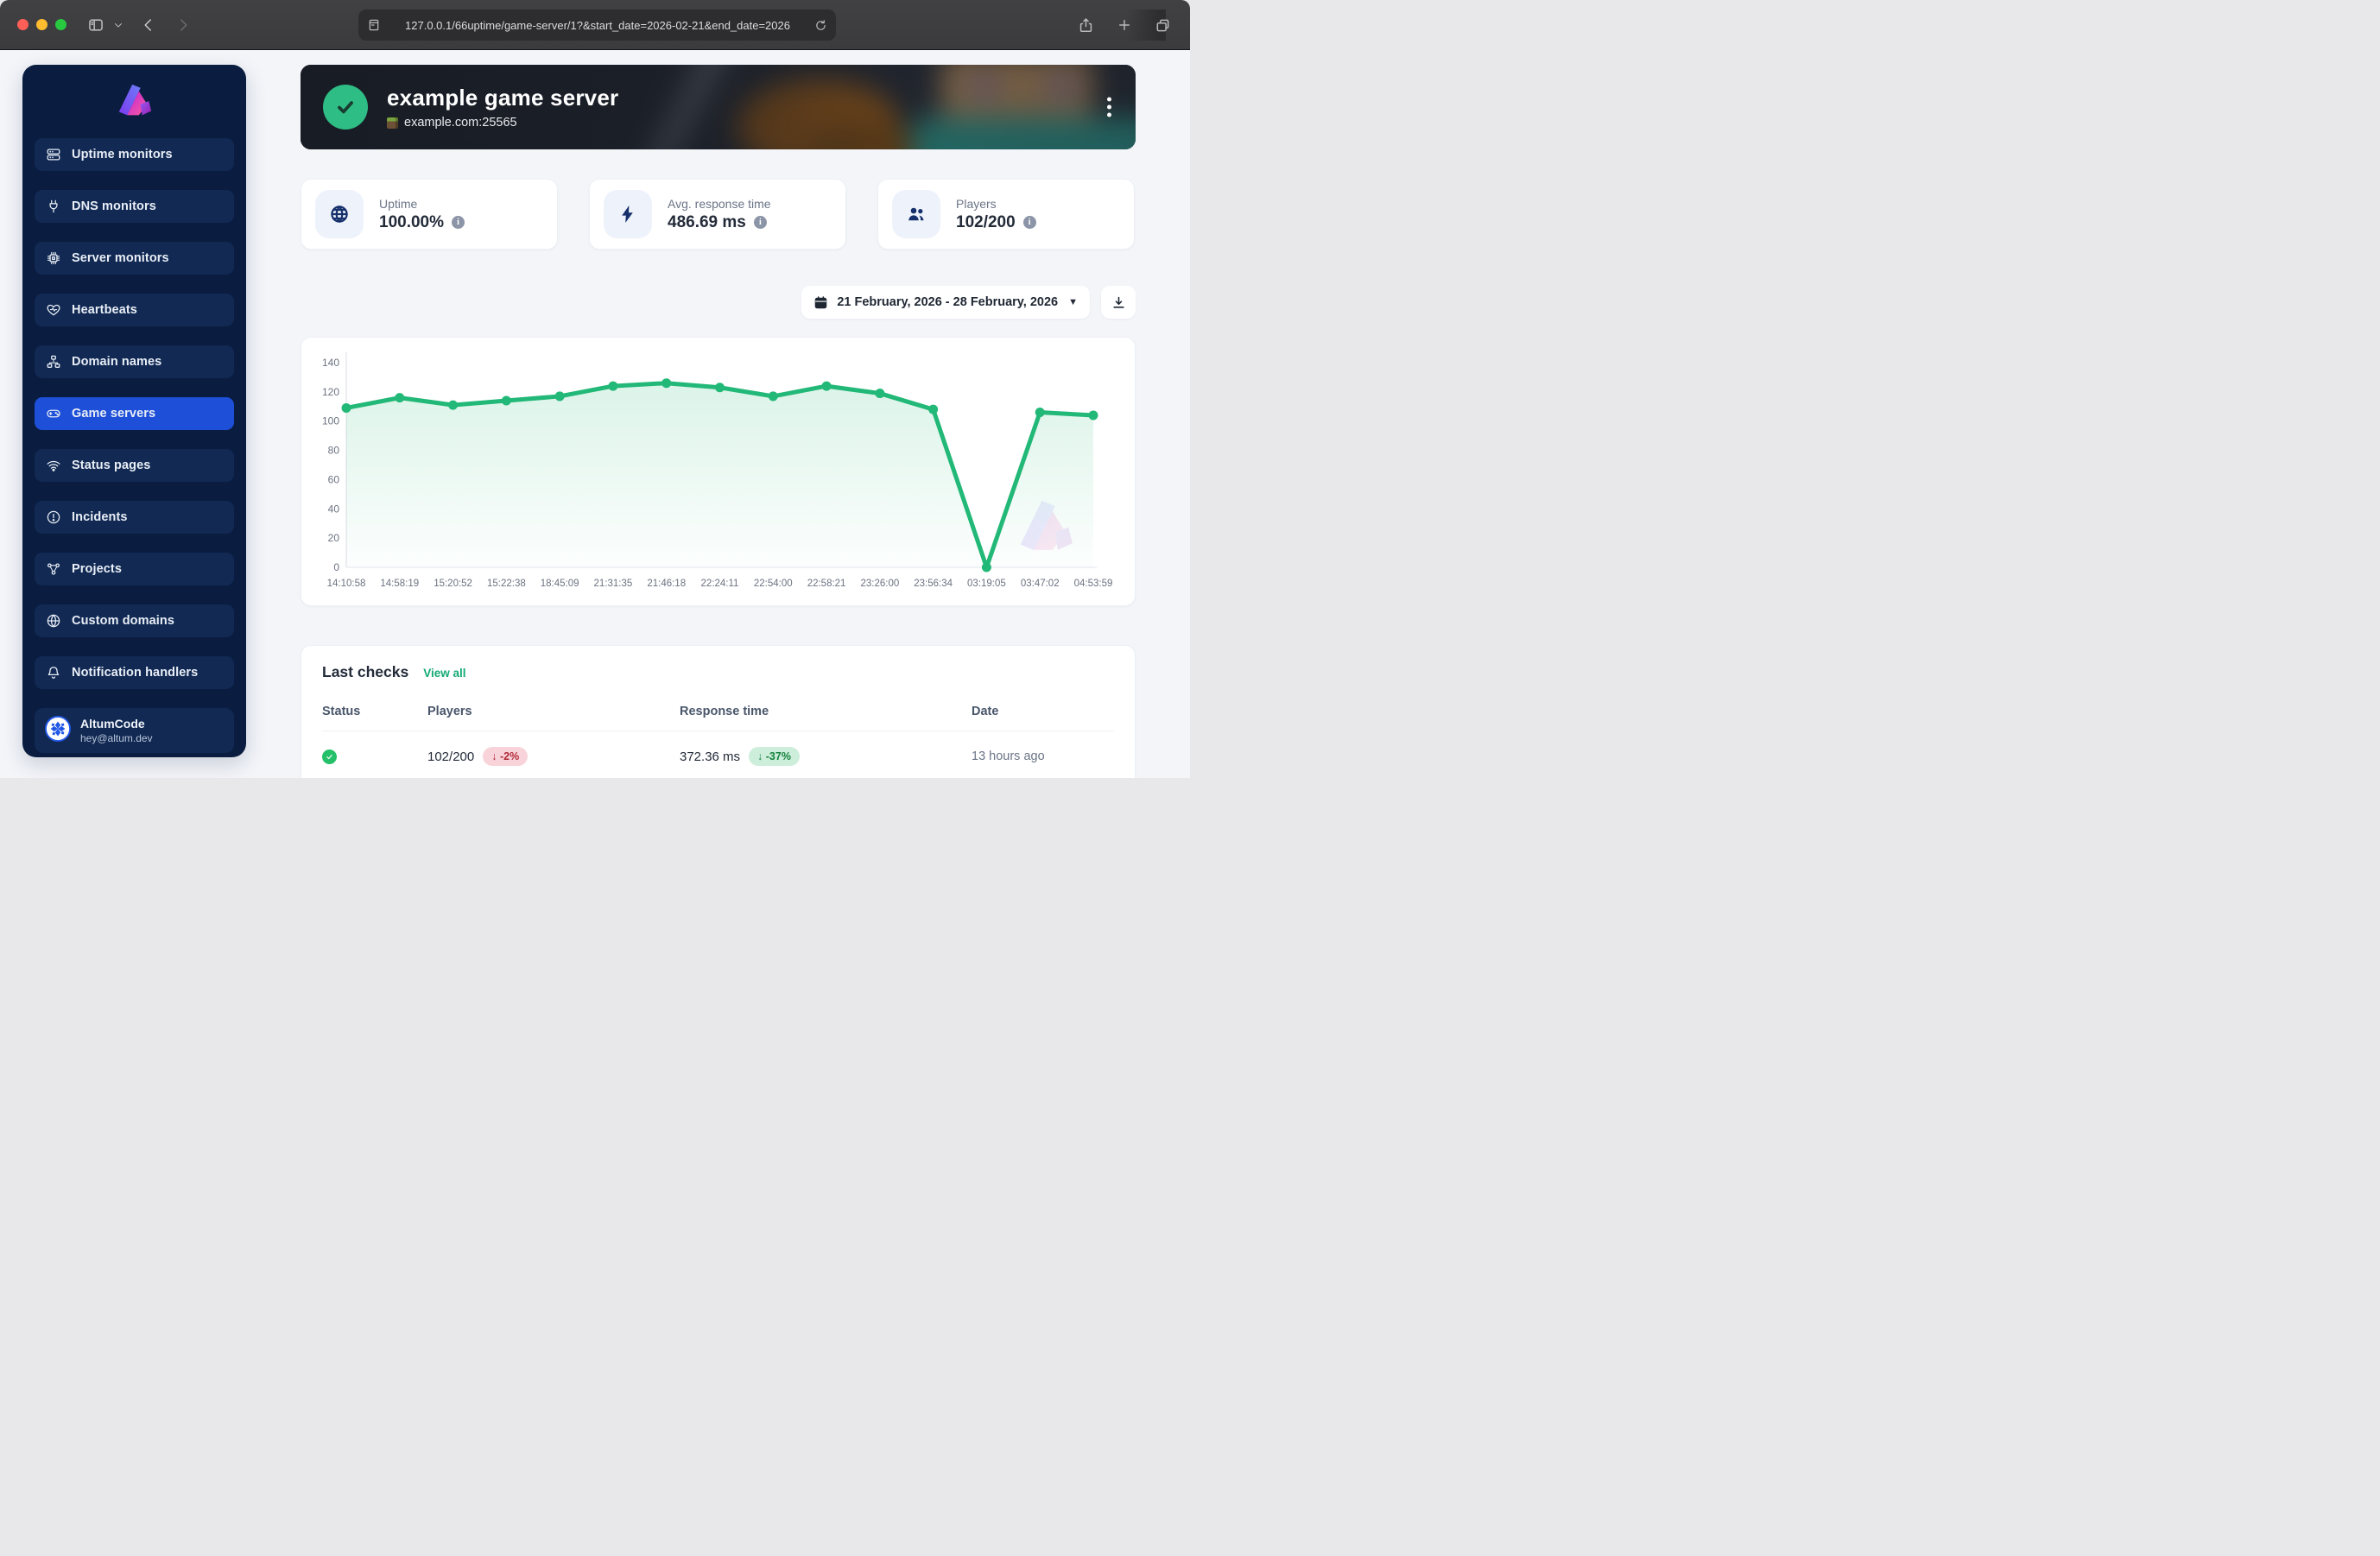 This screenshot has height=1556, width=2380. I want to click on check-date: 13 hours ago, so click(1009, 756).